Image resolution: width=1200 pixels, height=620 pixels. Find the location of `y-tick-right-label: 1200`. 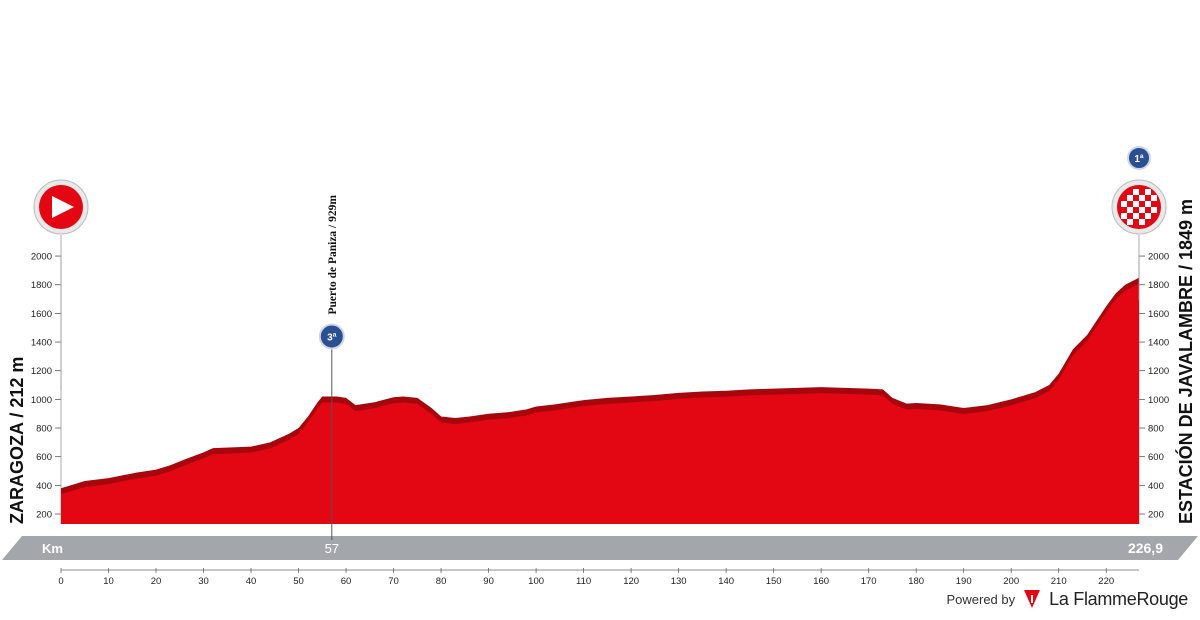

y-tick-right-label: 1200 is located at coordinates (1158, 371).